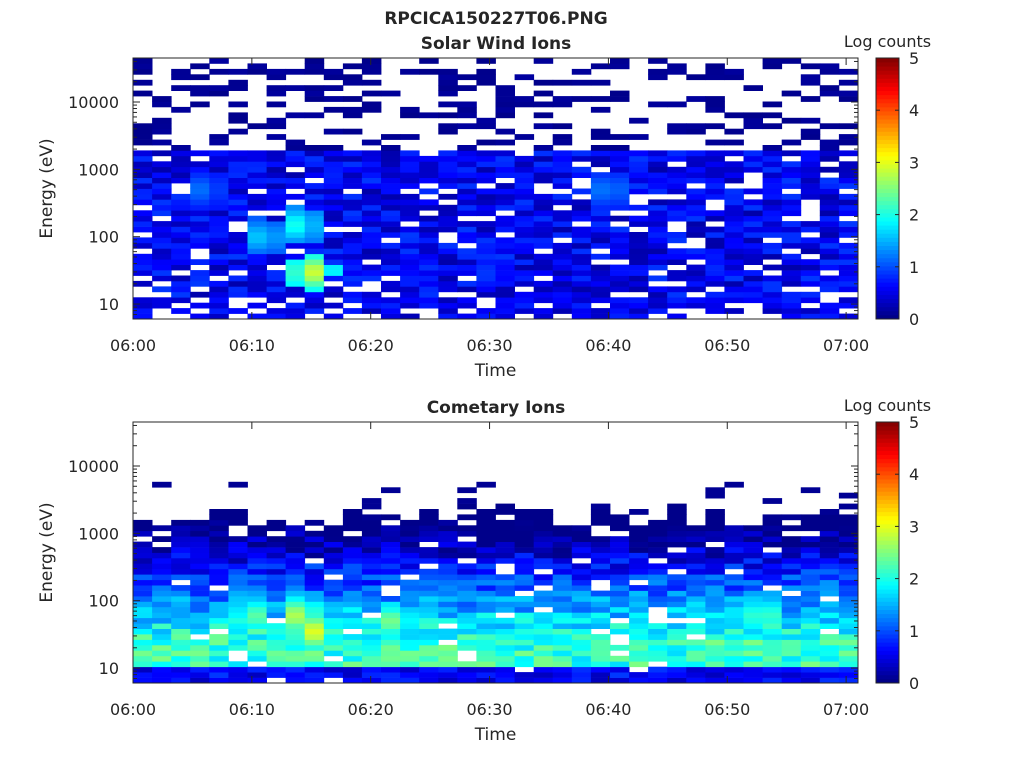 The height and width of the screenshot is (768, 1024). What do you see at coordinates (846, 709) in the screenshot?
I see `x-tick-label: 07:00` at bounding box center [846, 709].